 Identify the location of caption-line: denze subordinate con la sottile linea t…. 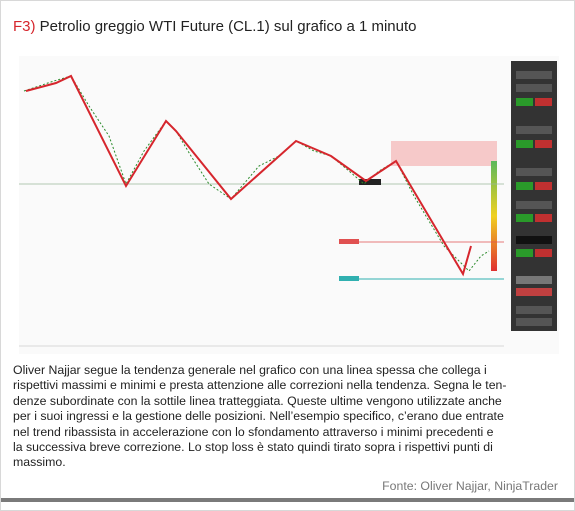
(257, 400).